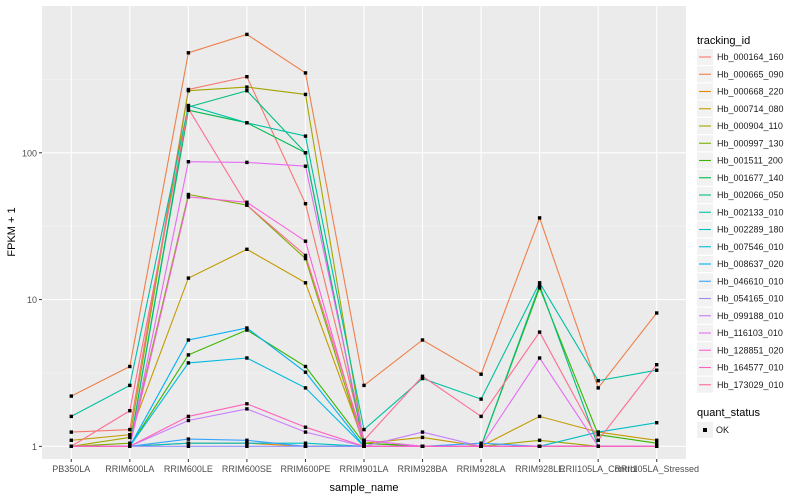  Describe the element at coordinates (750, 247) in the screenshot. I see `legend-entry-label: Hb_007546_010` at that location.